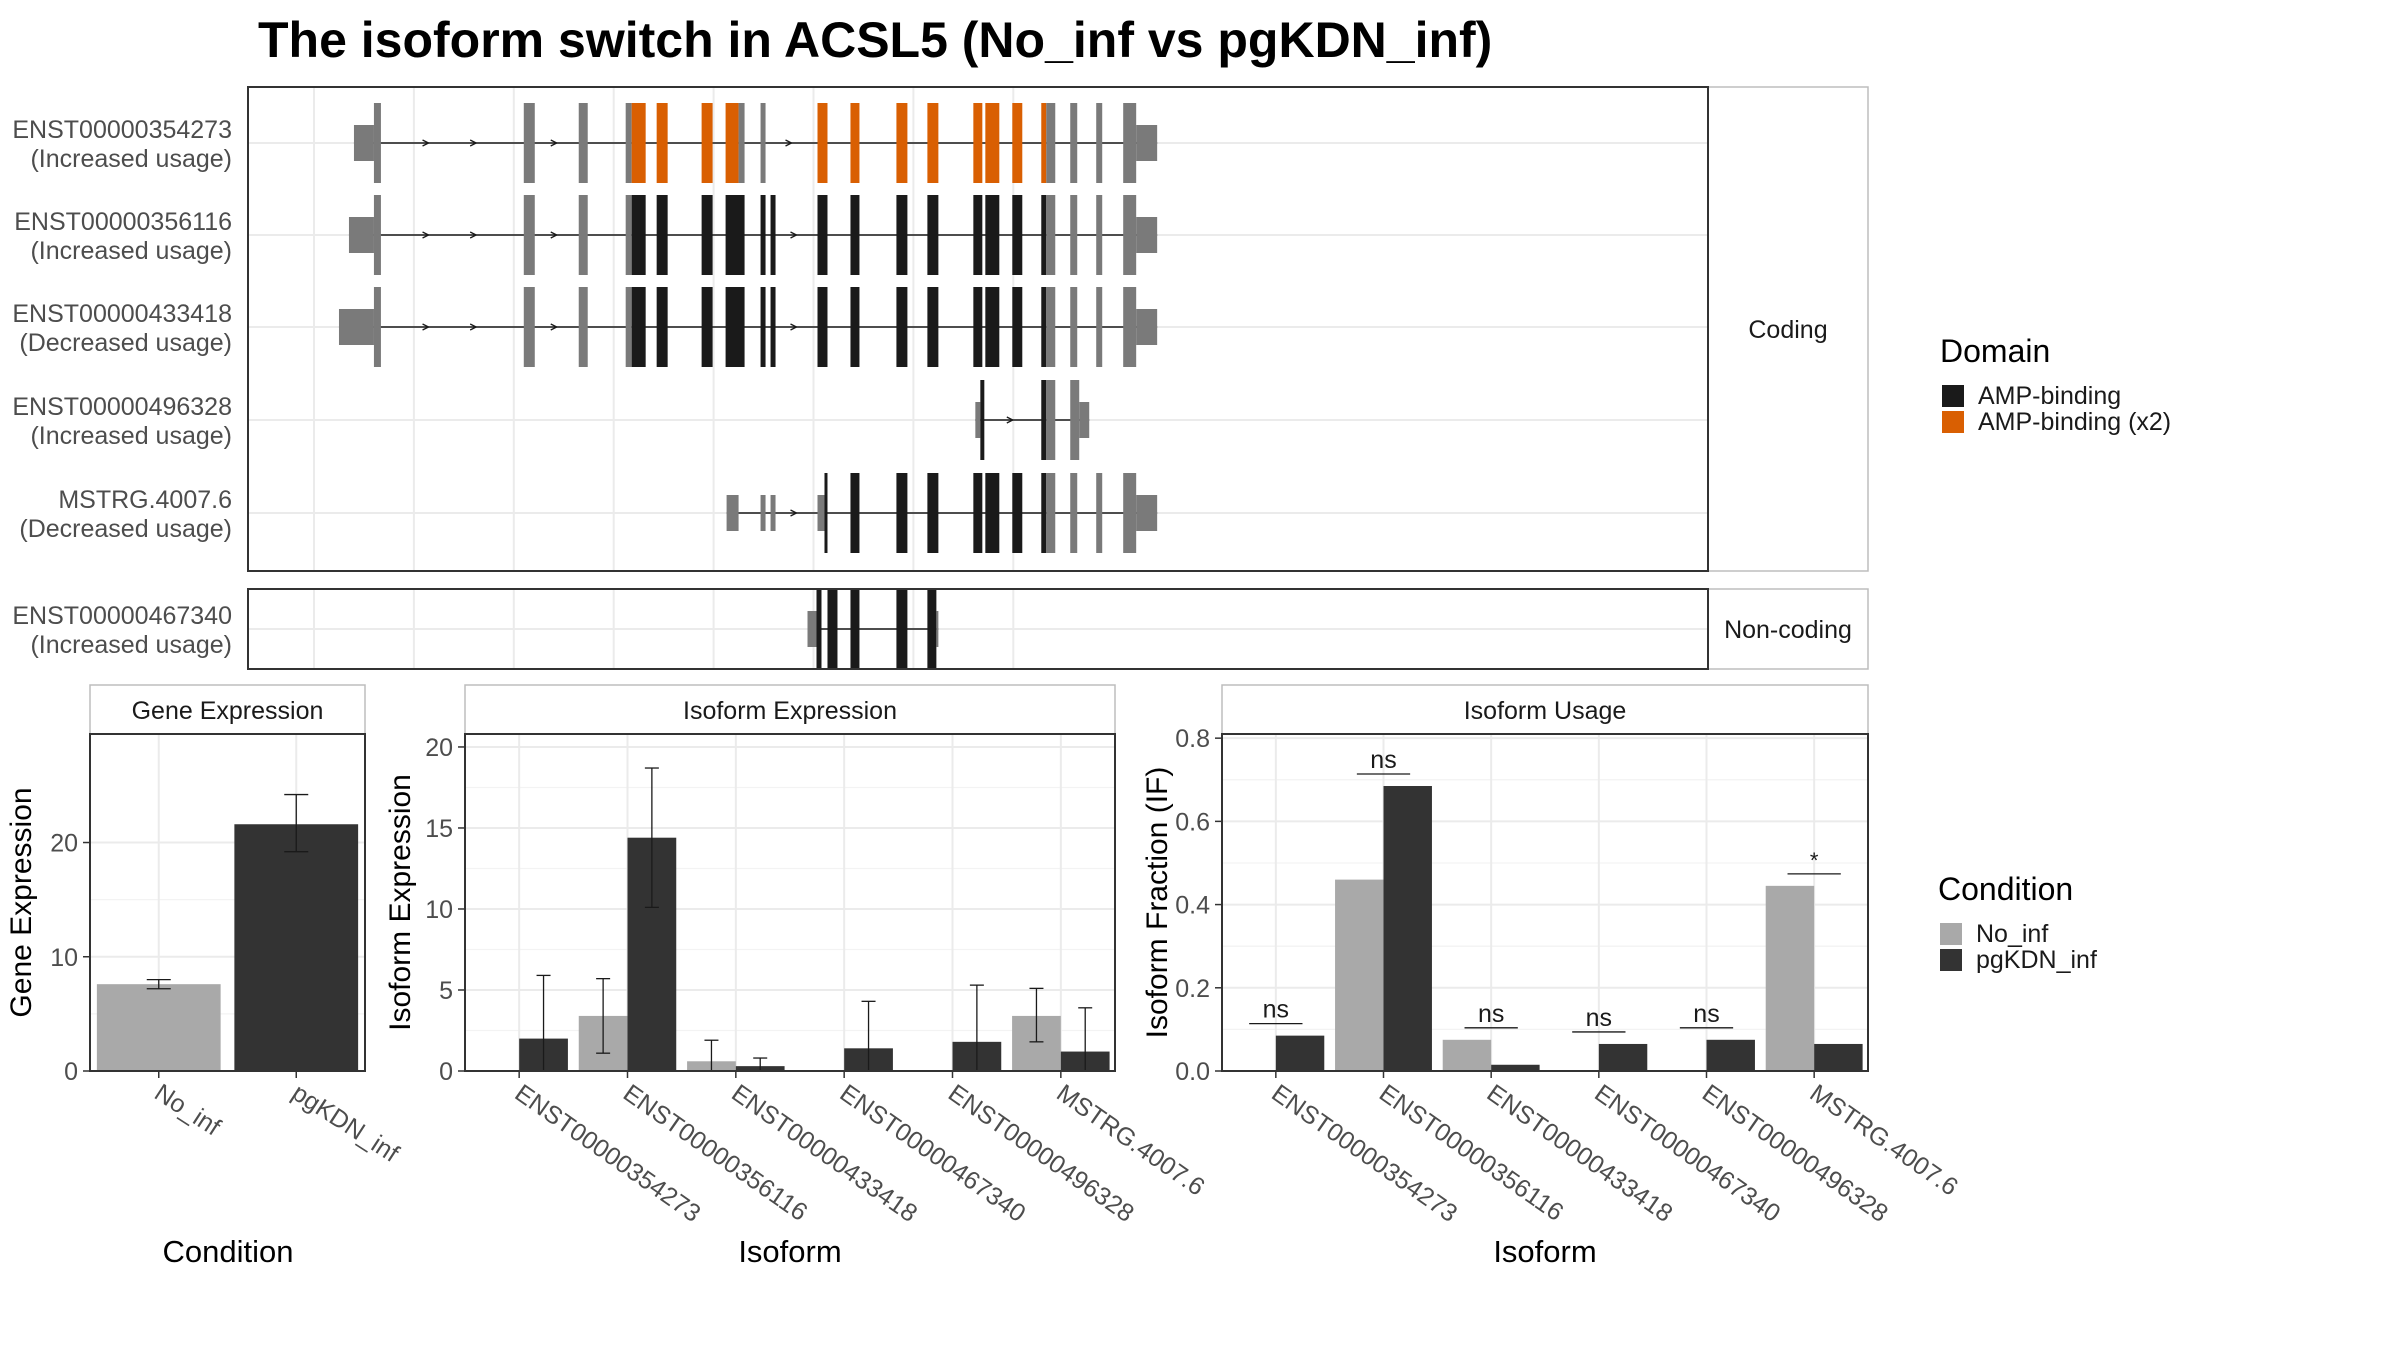  What do you see at coordinates (2012, 934) in the screenshot?
I see `condition-legend-label: No_inf` at bounding box center [2012, 934].